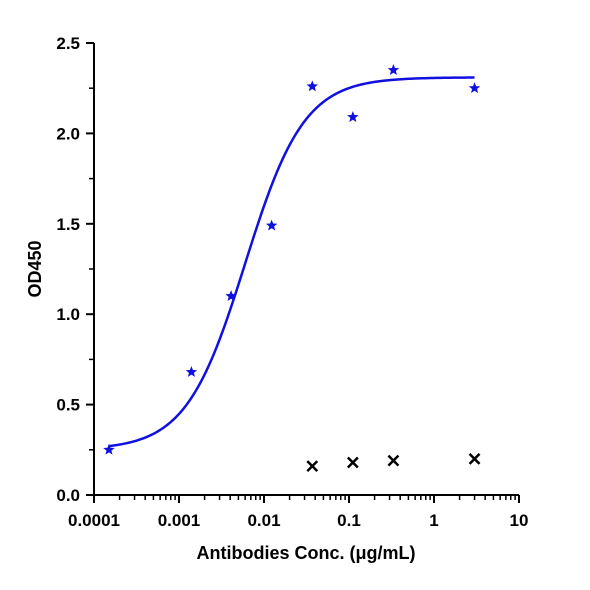 This screenshot has height=590, width=590. What do you see at coordinates (68, 495) in the screenshot?
I see `y-tick-label: 0.0` at bounding box center [68, 495].